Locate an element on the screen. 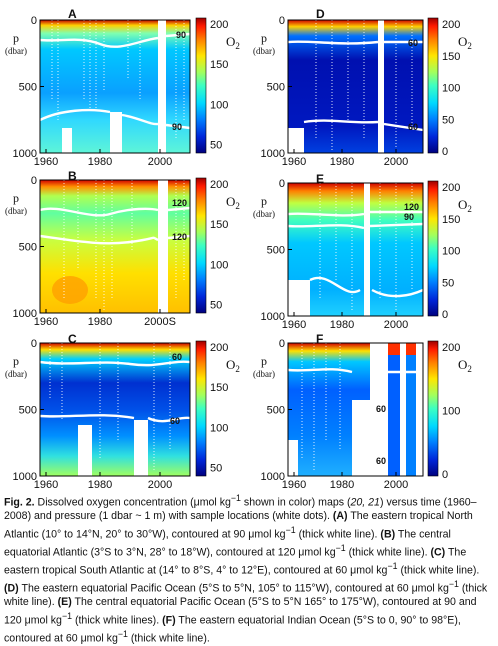 This screenshot has width=498, height=646. panel-e-contour-label: 120 is located at coordinates (411, 207).